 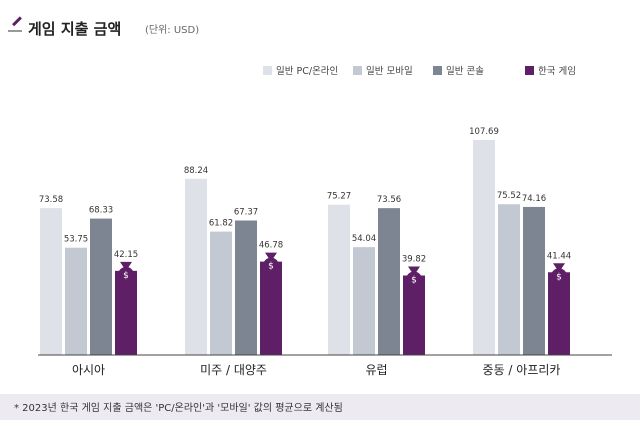 I want to click on category-label: 중동 / 아프리카, so click(x=522, y=370).